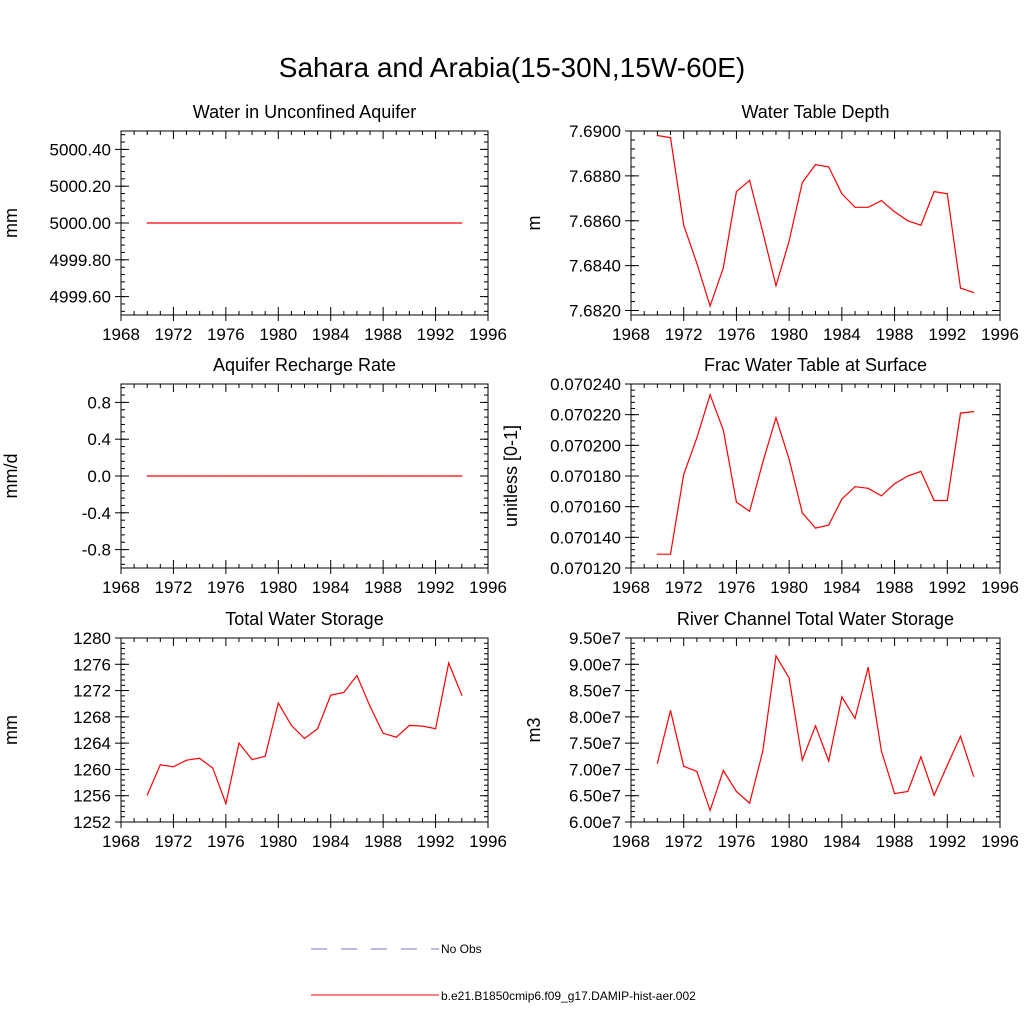 The image size is (1024, 1024). Describe the element at coordinates (585, 537) in the screenshot. I see `y-tick-label: 0.070140` at that location.